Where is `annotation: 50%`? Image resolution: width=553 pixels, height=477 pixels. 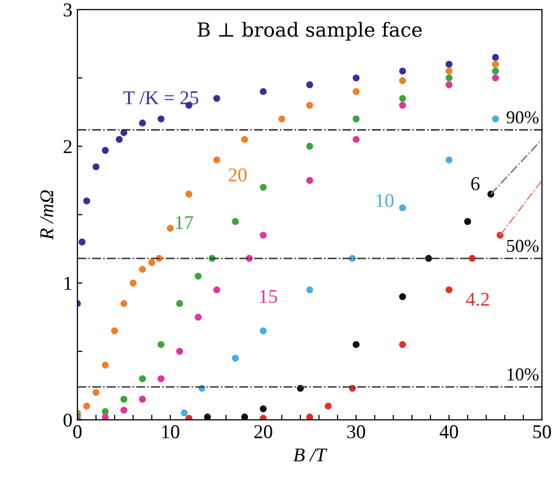
annotation: 50% is located at coordinates (523, 246).